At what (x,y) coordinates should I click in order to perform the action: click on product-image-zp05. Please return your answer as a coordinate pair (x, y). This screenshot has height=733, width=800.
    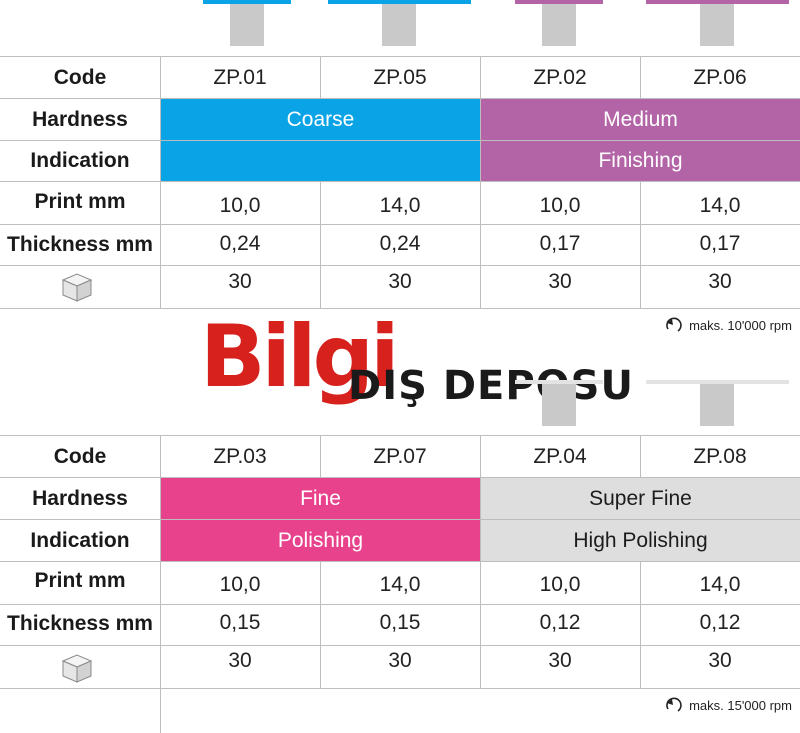
    Looking at the image, I should click on (399, 23).